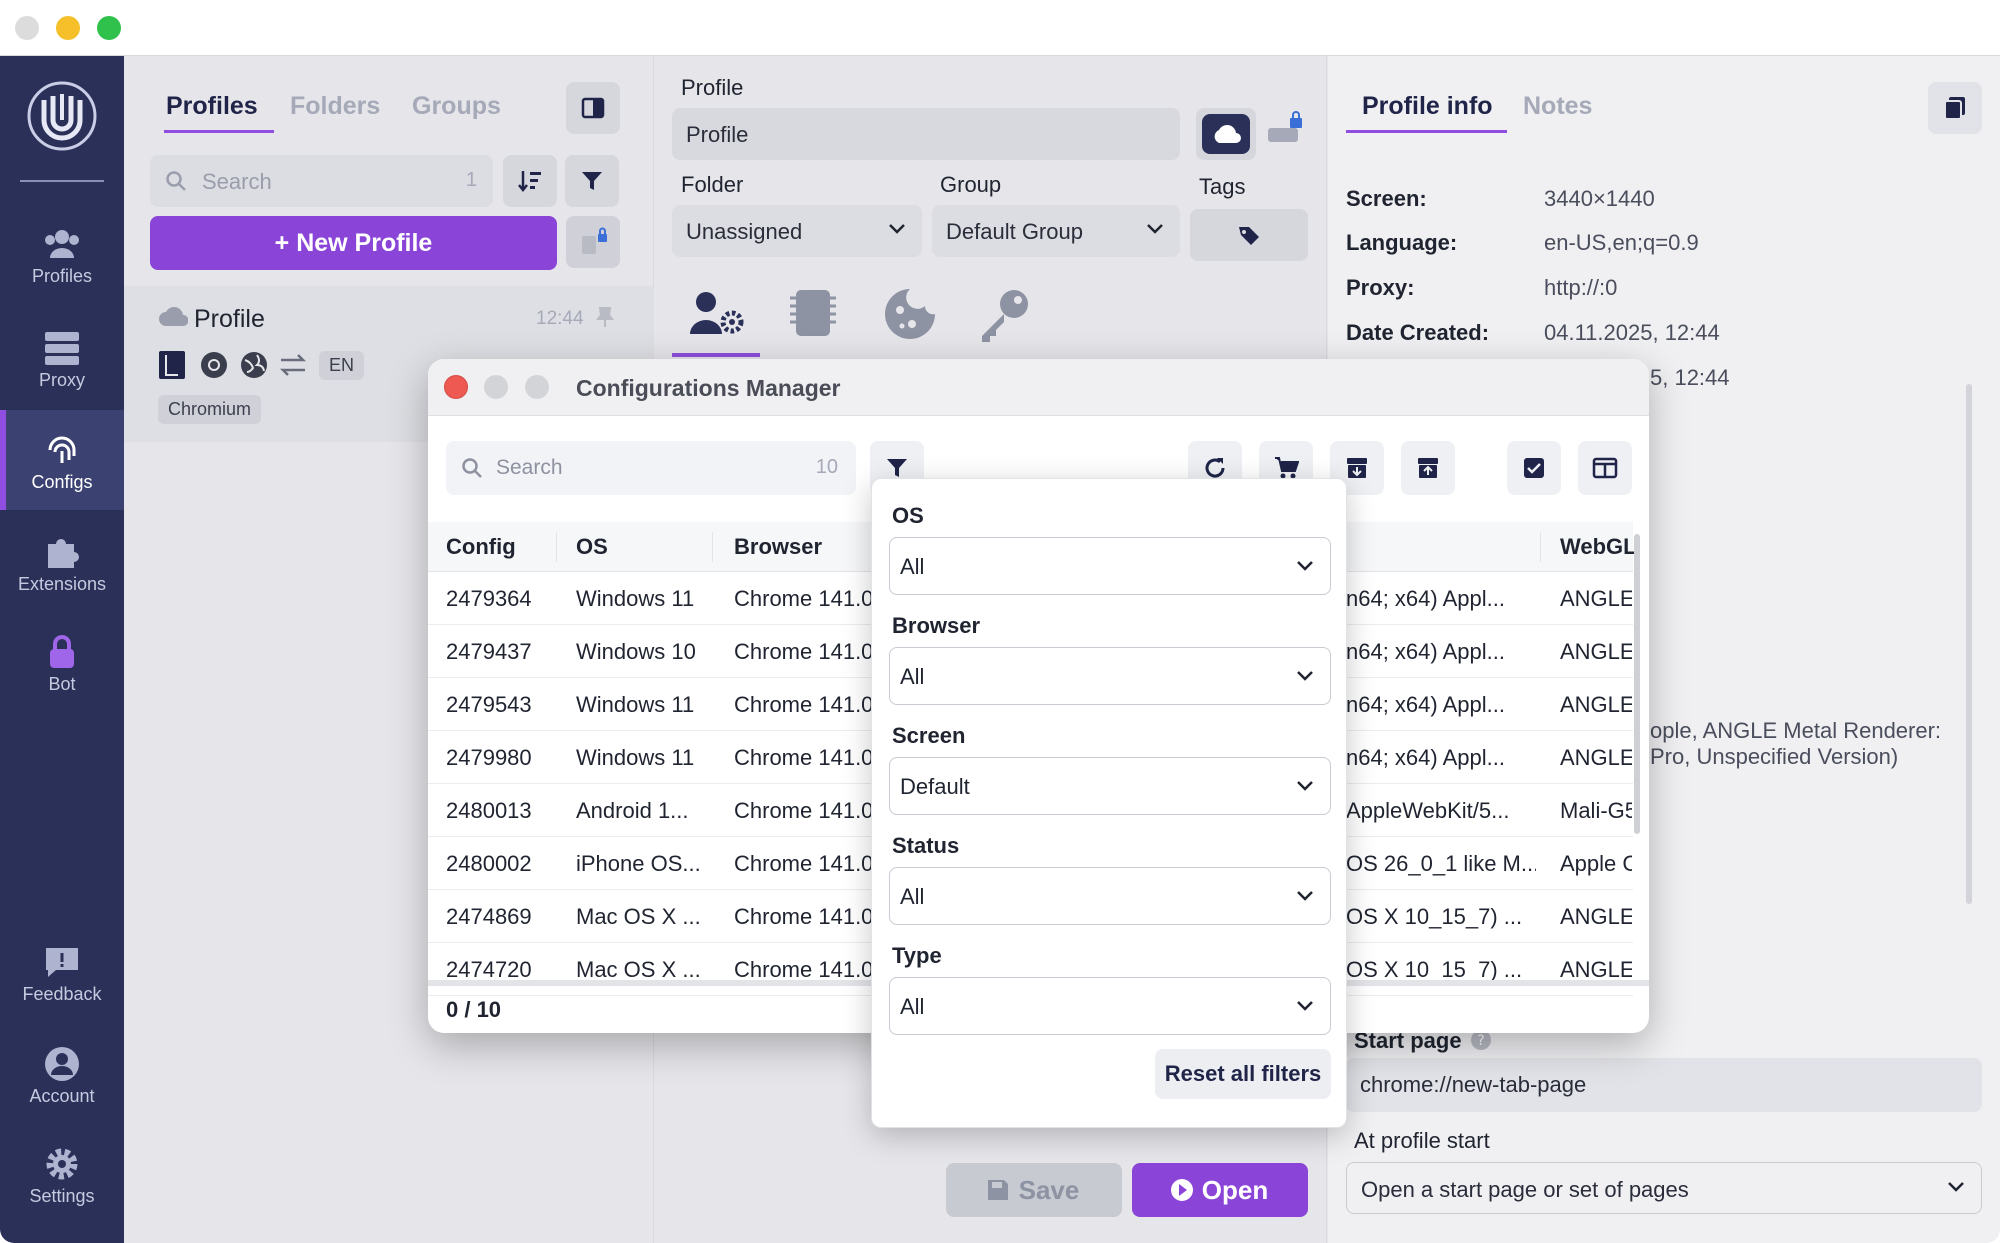 This screenshot has height=1243, width=2000. What do you see at coordinates (27, 28) in the screenshot?
I see `window-close-button` at bounding box center [27, 28].